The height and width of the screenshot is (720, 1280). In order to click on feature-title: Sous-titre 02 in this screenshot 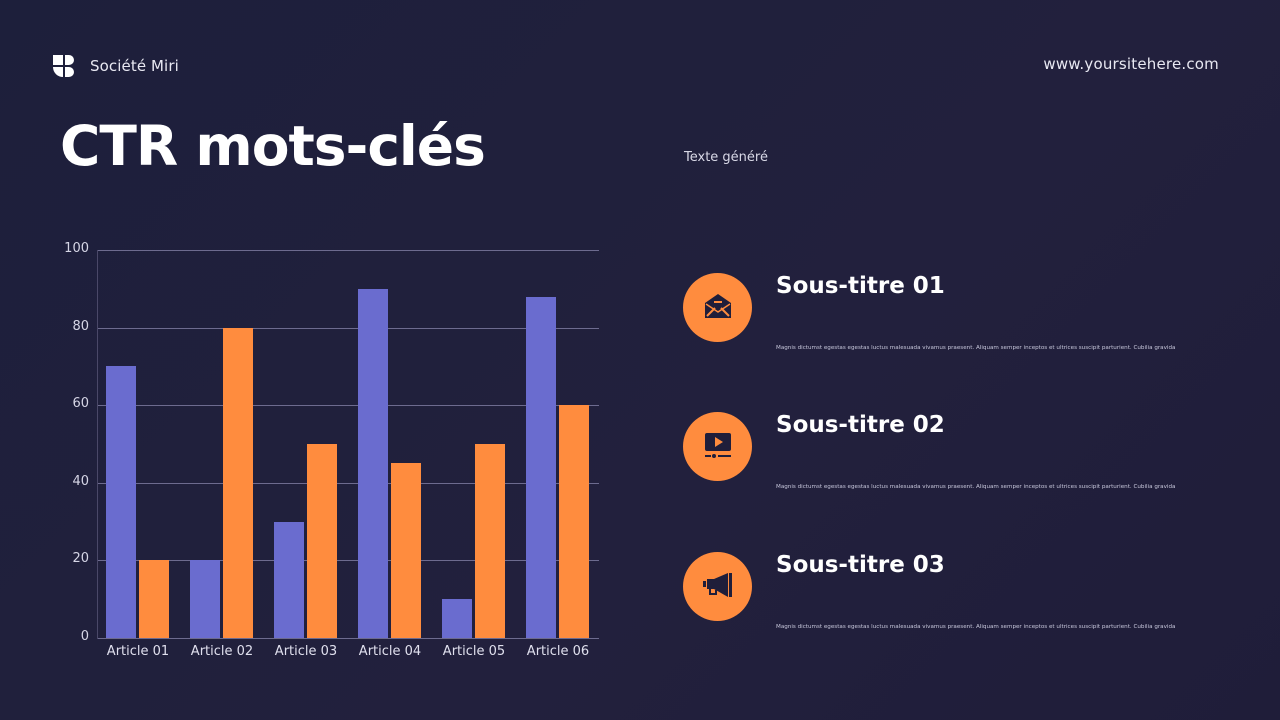, I will do `click(860, 425)`.